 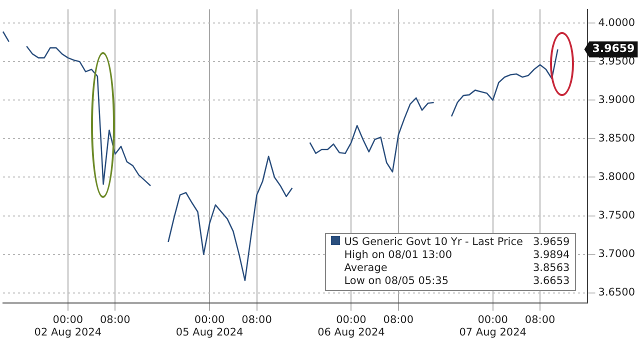 I want to click on y-tick-label: 3.9500, so click(x=617, y=61).